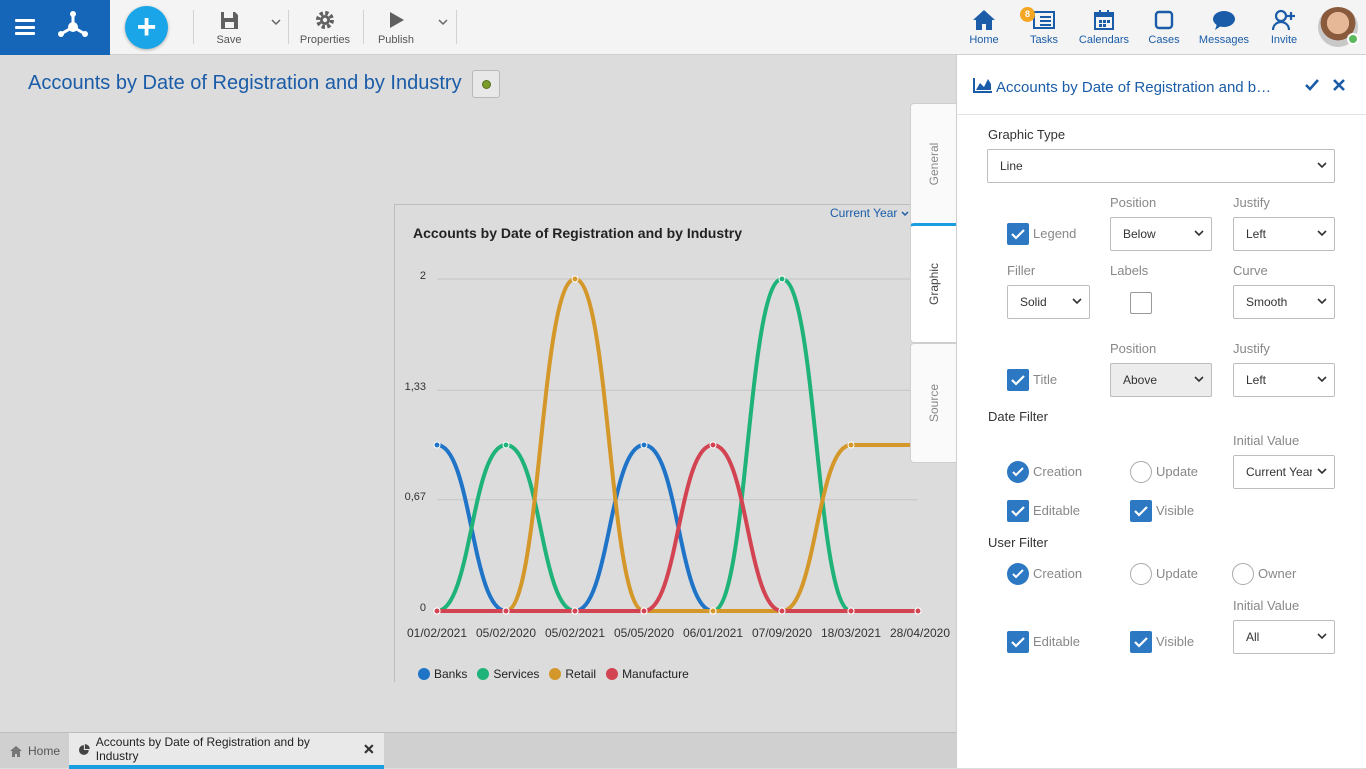 Image resolution: width=1366 pixels, height=769 pixels. What do you see at coordinates (55, 27) in the screenshot?
I see `brand-area` at bounding box center [55, 27].